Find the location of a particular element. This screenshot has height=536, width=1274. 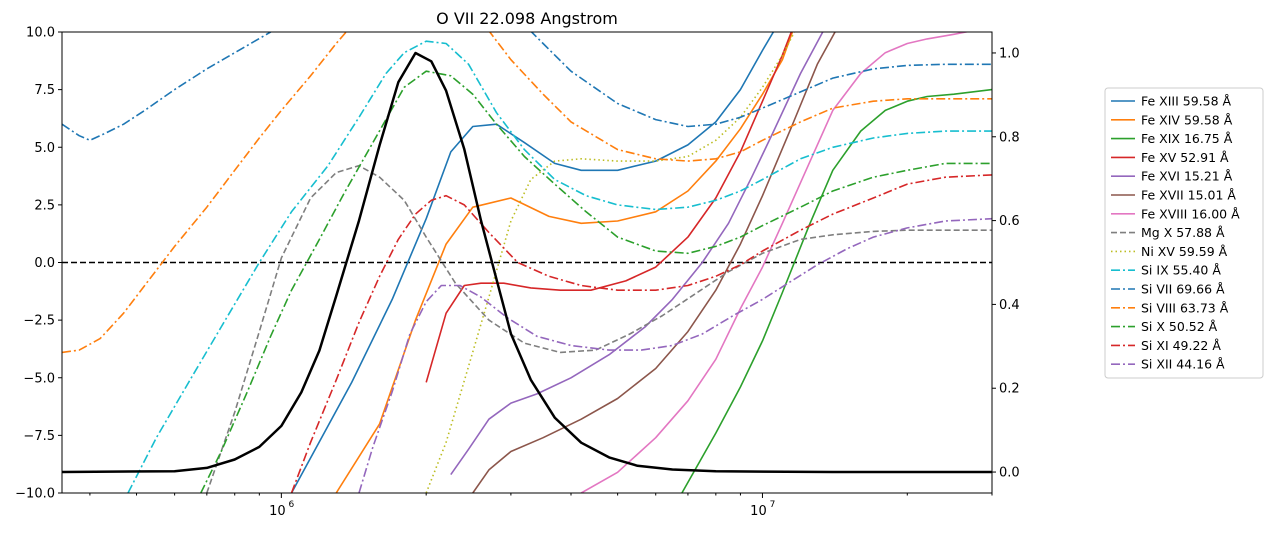

legend-label: Fe XVIII 16.00 Å is located at coordinates (1190, 213).